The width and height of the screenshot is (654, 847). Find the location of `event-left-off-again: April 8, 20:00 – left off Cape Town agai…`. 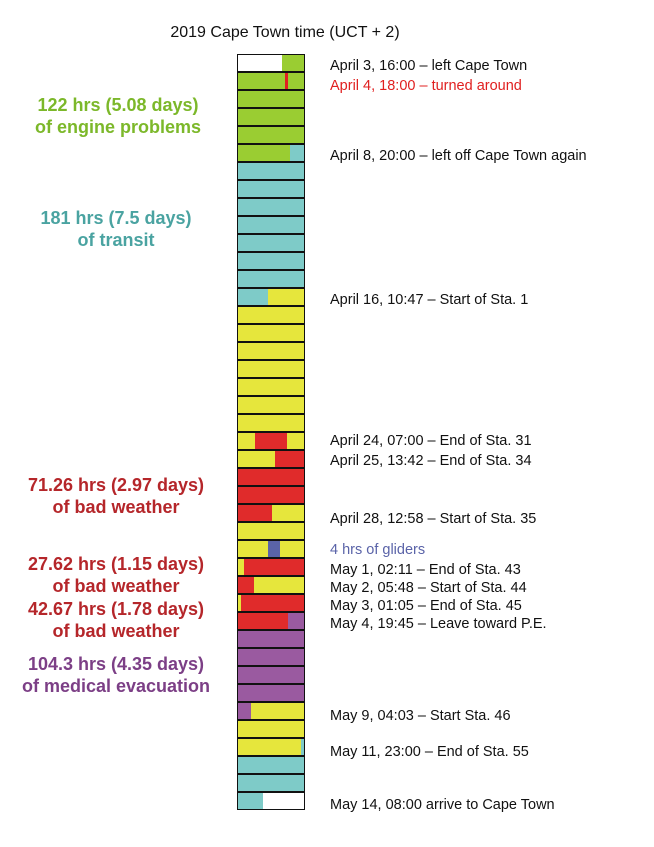

event-left-off-again: April 8, 20:00 – left off Cape Town agai… is located at coordinates (458, 156).